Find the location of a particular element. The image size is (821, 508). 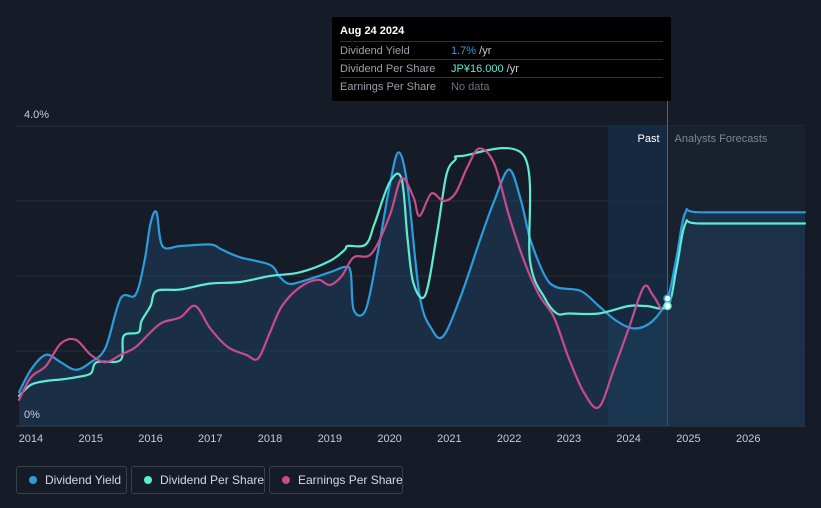

x-tick-label: 2015 is located at coordinates (90, 439).